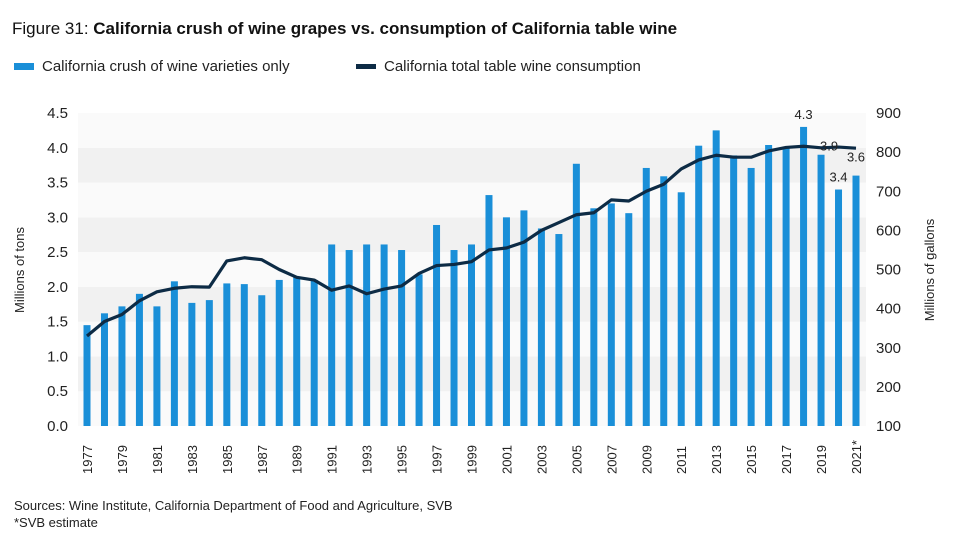  Describe the element at coordinates (57, 287) in the screenshot. I see `y-tick-label: 2.0` at that location.